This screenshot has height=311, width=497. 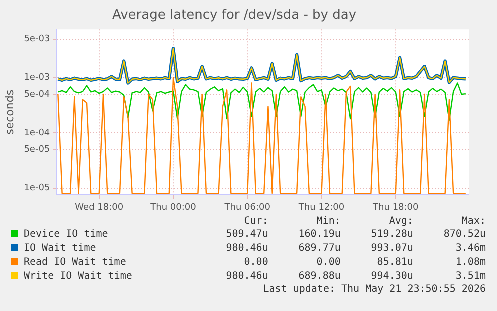 I want to click on y-tick-label: 5e-04, so click(x=37, y=95).